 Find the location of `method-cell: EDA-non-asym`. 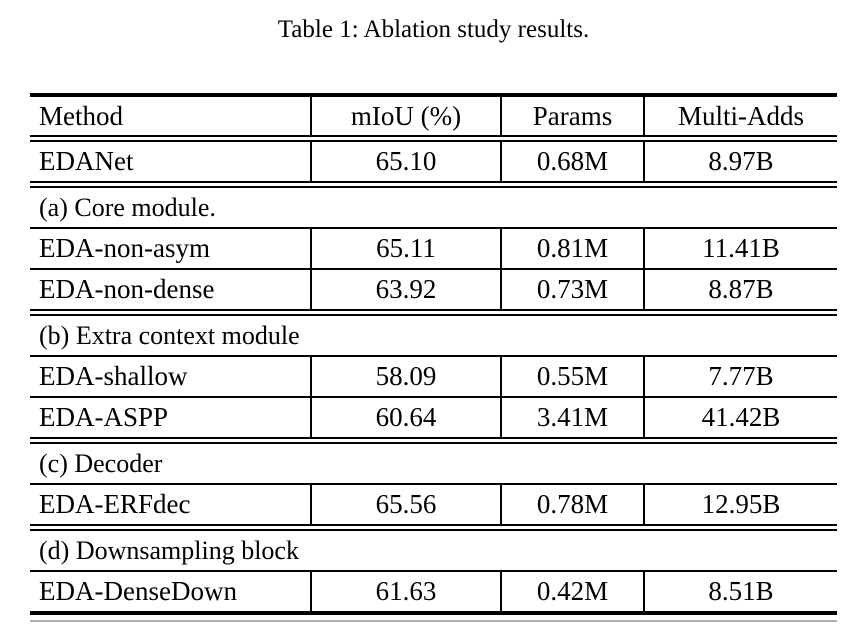

method-cell: EDA-non-asym is located at coordinates (124, 248).